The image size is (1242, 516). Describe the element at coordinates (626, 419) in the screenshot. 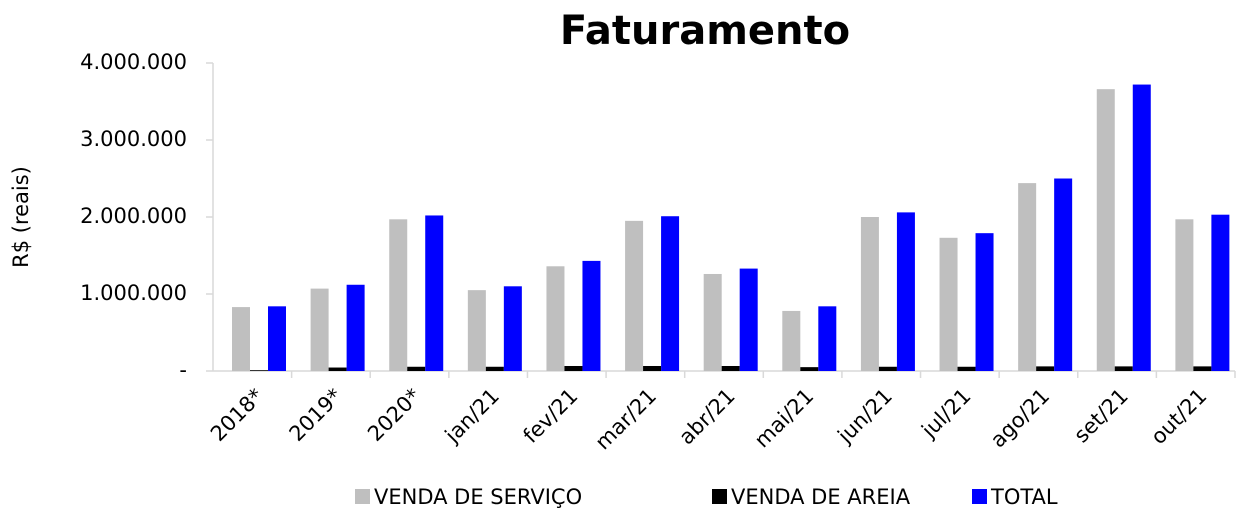

I see `x-tick-label: mar/21` at that location.